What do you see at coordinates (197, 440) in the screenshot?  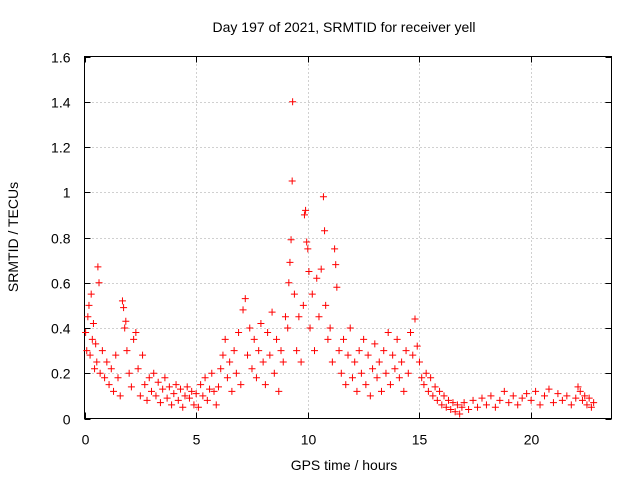 I see `x-tick-label: 5` at bounding box center [197, 440].